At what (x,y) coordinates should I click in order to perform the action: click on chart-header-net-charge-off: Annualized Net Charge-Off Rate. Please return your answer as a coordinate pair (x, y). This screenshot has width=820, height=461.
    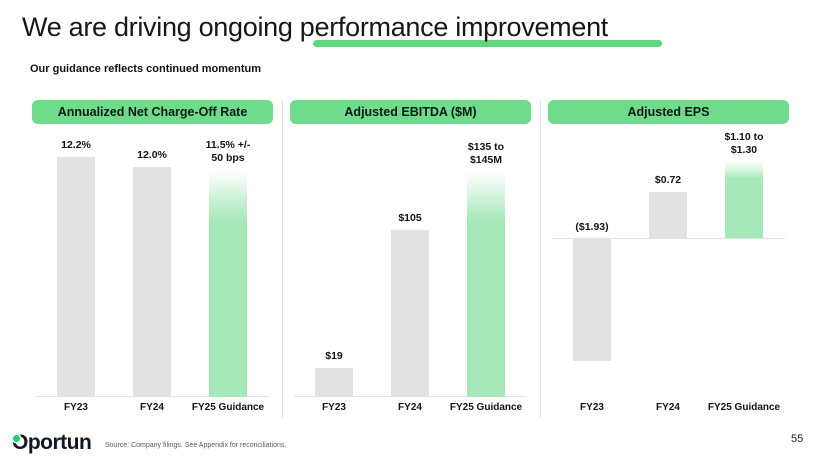
    Looking at the image, I should click on (152, 112).